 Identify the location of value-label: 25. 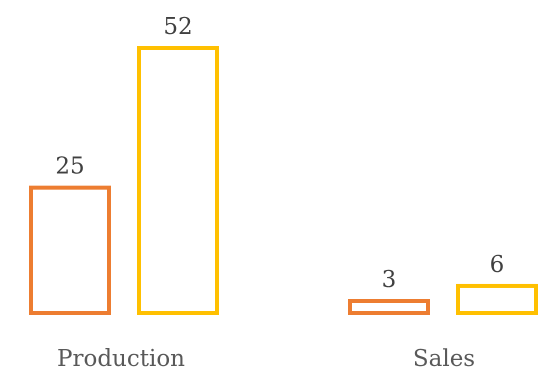
(69, 167).